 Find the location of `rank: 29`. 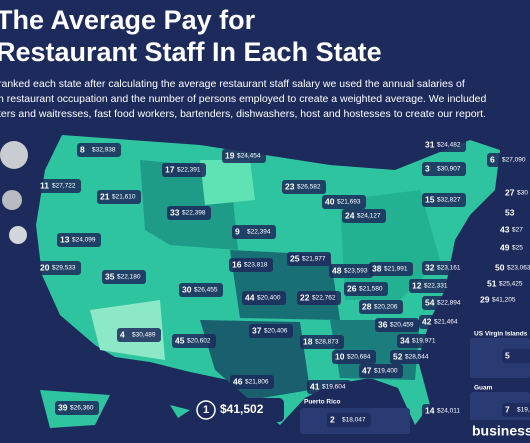

rank: 29 is located at coordinates (485, 299).